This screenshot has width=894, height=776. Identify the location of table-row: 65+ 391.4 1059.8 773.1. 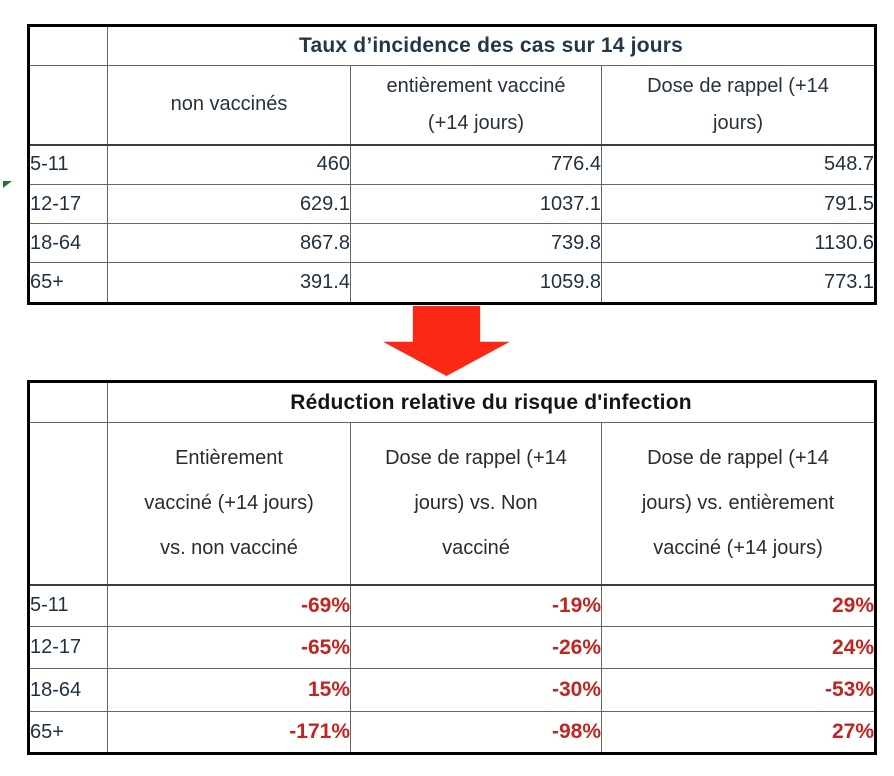
(452, 283).